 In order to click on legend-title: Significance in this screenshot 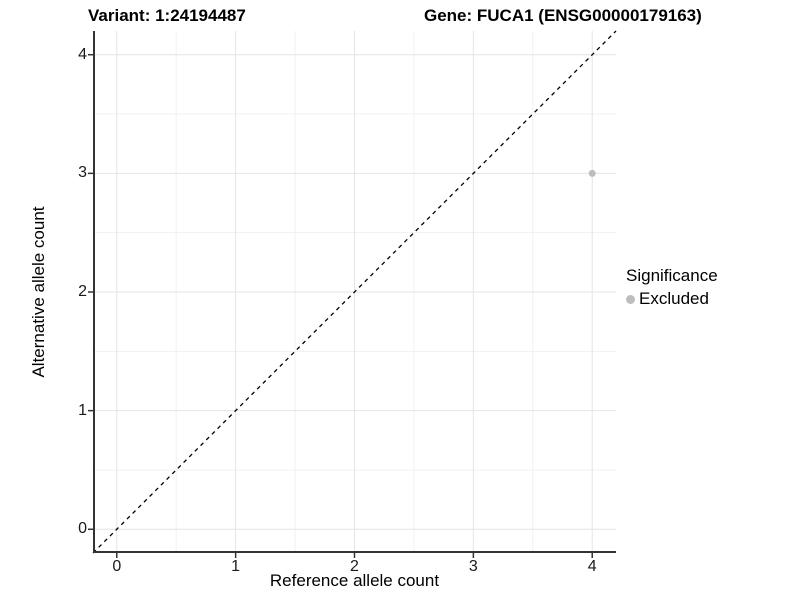, I will do `click(672, 275)`.